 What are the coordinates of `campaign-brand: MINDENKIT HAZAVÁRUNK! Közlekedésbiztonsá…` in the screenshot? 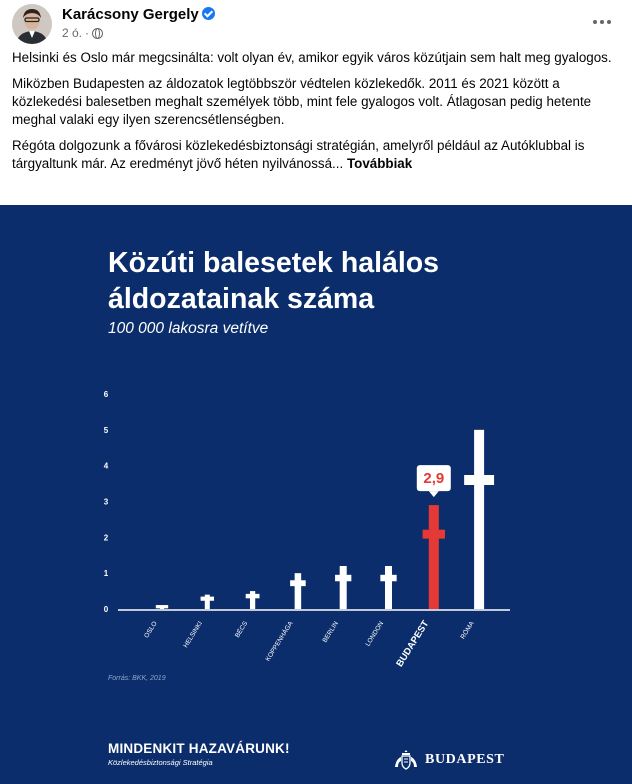 It's located at (199, 754).